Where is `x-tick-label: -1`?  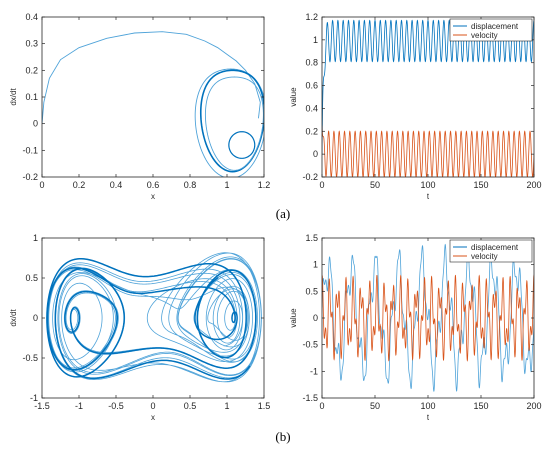 x-tick-label: -1 is located at coordinates (79, 406).